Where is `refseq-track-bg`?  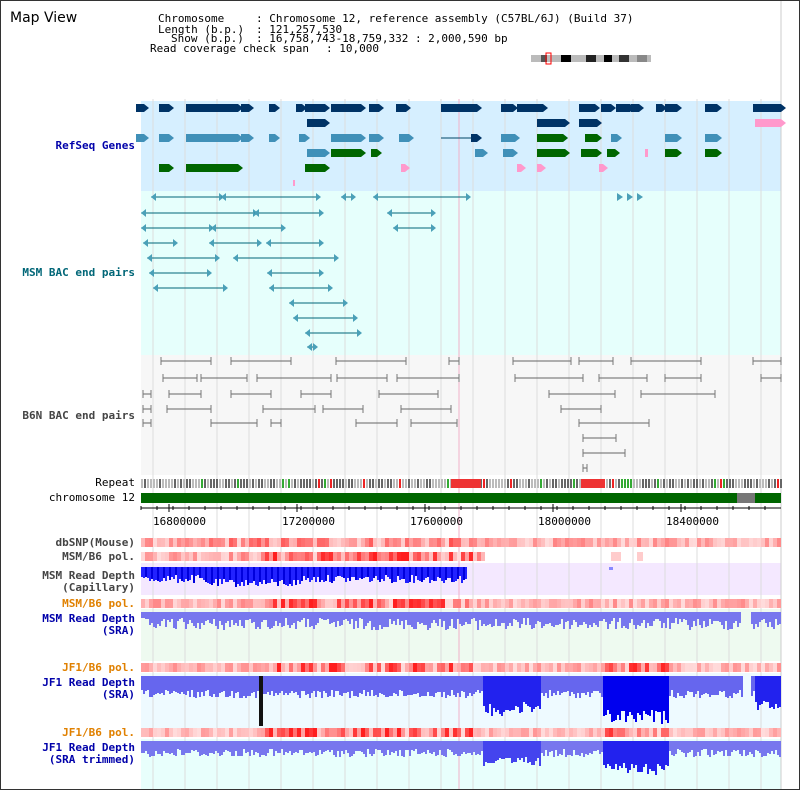 refseq-track-bg is located at coordinates (461, 146).